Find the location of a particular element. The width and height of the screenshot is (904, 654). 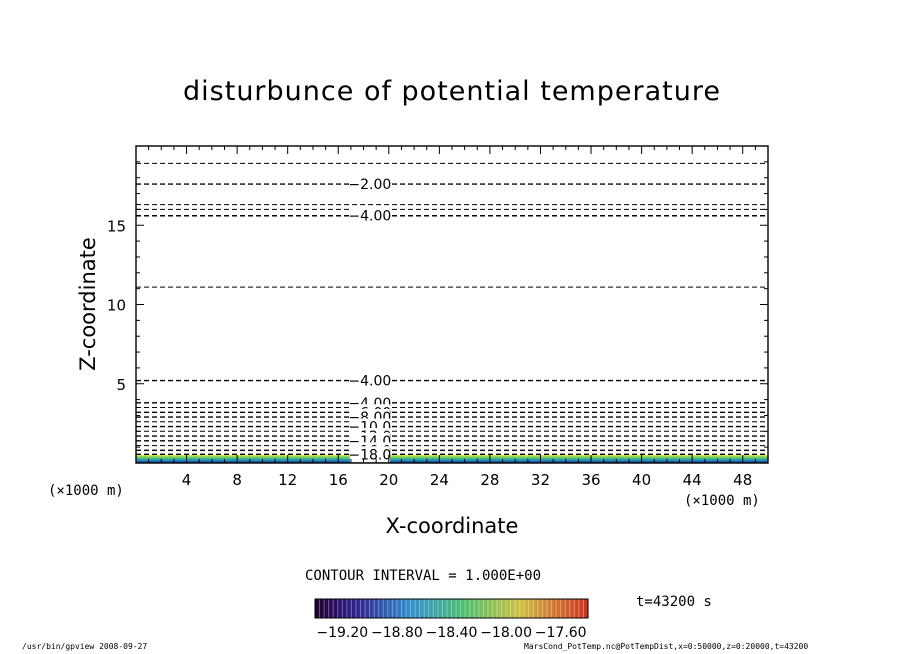

x-tick-label: 16 is located at coordinates (338, 480).